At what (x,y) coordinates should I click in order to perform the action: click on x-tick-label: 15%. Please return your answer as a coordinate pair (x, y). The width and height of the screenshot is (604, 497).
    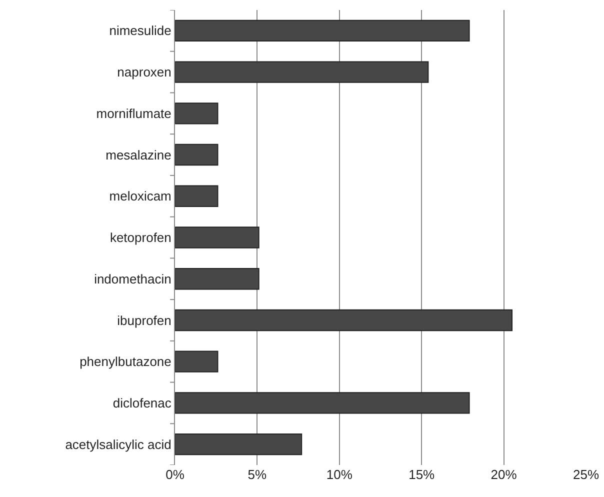
    Looking at the image, I should click on (422, 474).